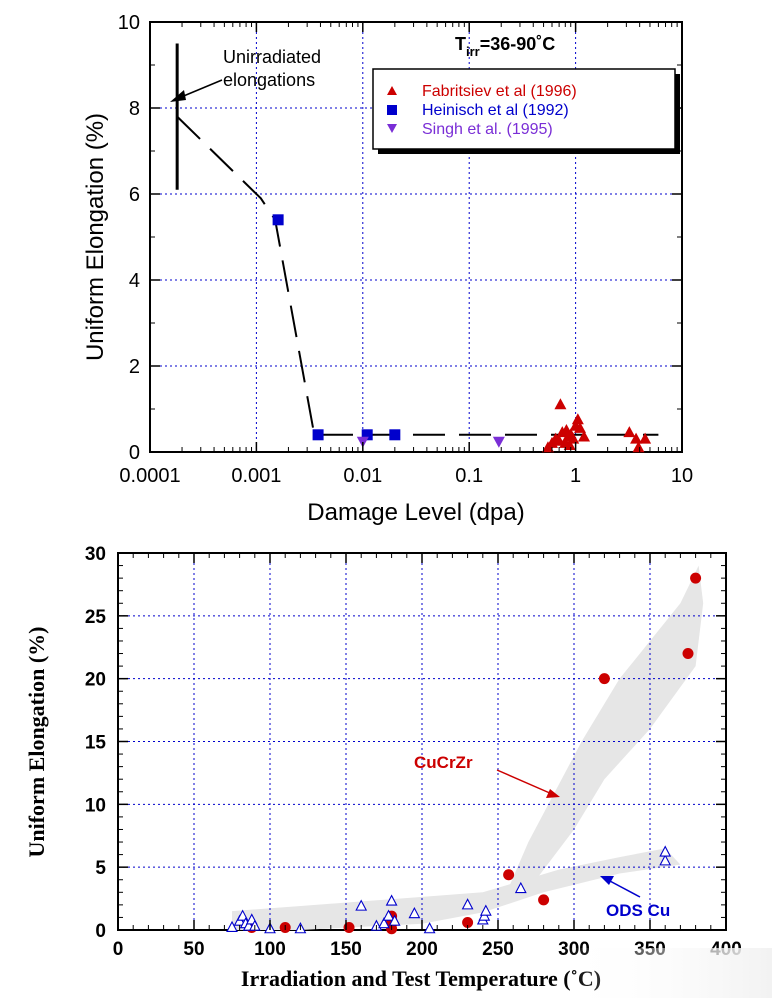  I want to click on top-y-tick-label: 6, so click(134, 195).